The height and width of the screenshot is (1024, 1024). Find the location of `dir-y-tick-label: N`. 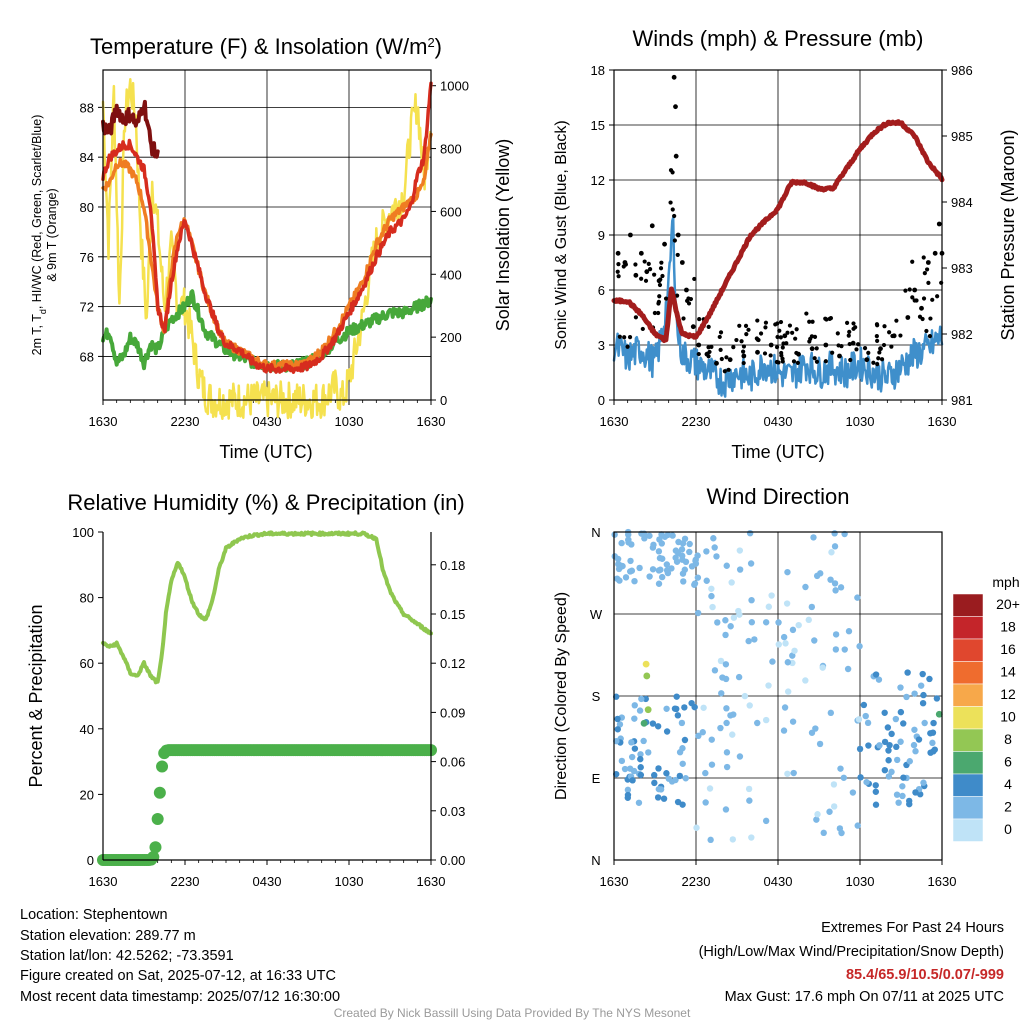

dir-y-tick-label: N is located at coordinates (595, 532).